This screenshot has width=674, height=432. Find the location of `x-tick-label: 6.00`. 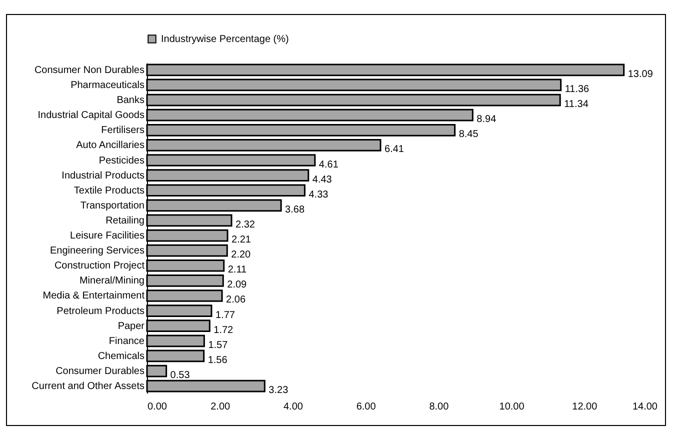

x-tick-label: 6.00 is located at coordinates (366, 407).